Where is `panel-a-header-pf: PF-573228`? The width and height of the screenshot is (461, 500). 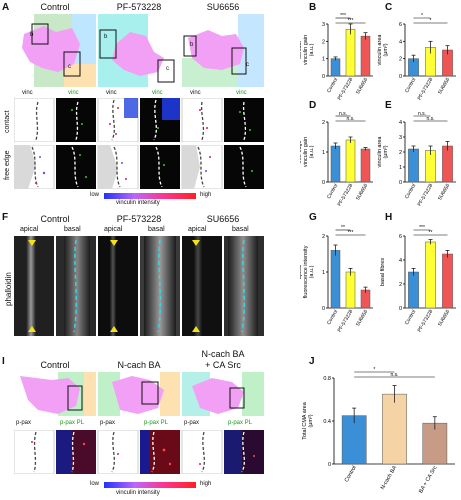 panel-a-header-pf: PF-573228 is located at coordinates (139, 7).